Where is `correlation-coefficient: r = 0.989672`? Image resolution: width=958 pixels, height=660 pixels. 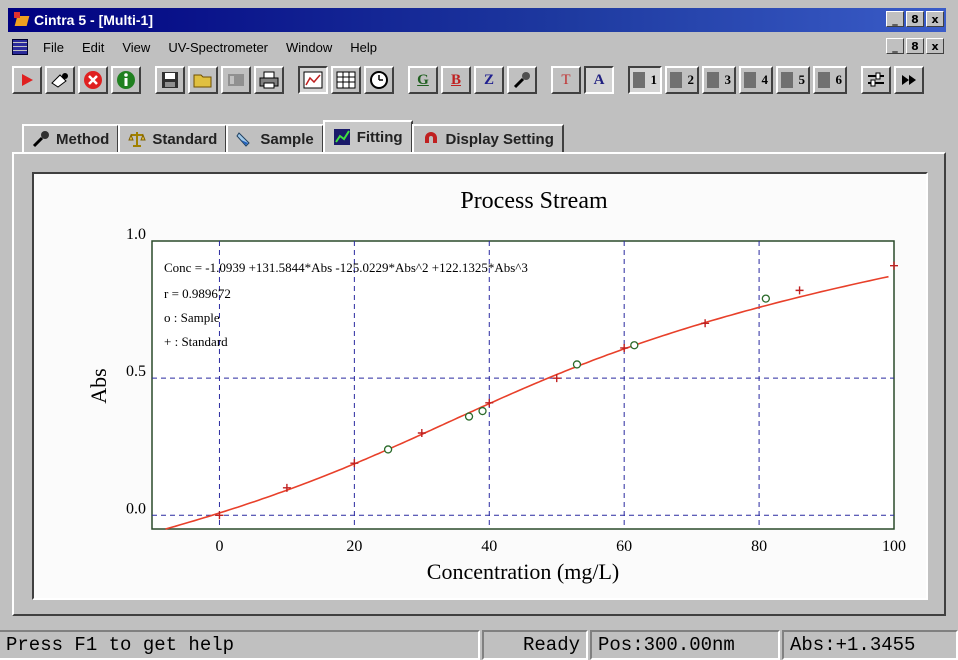
correlation-coefficient: r = 0.989672 is located at coordinates (197, 293).